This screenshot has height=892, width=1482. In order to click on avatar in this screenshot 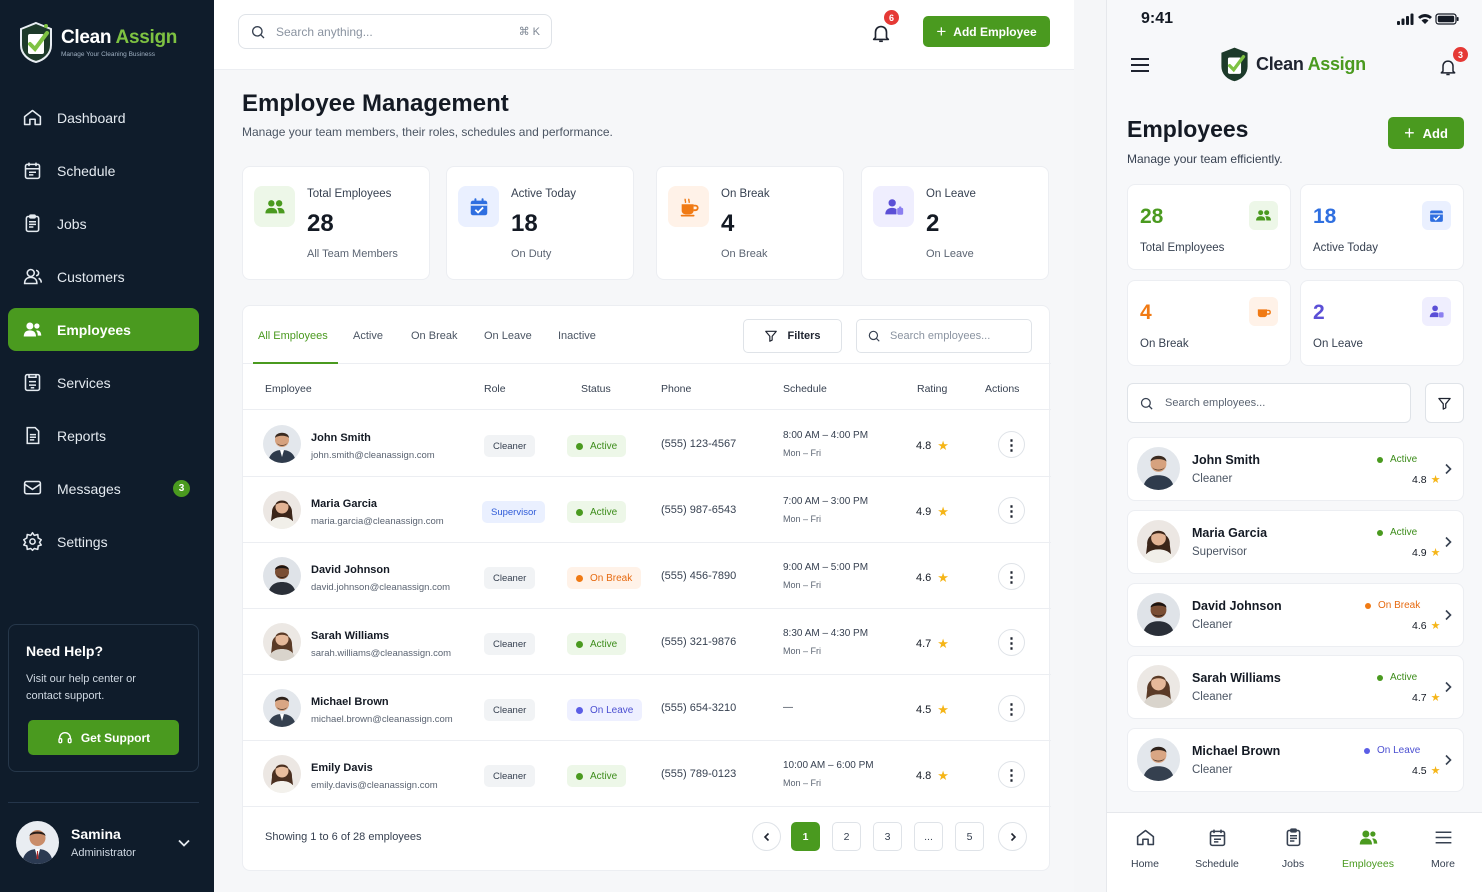, I will do `click(1158, 468)`.